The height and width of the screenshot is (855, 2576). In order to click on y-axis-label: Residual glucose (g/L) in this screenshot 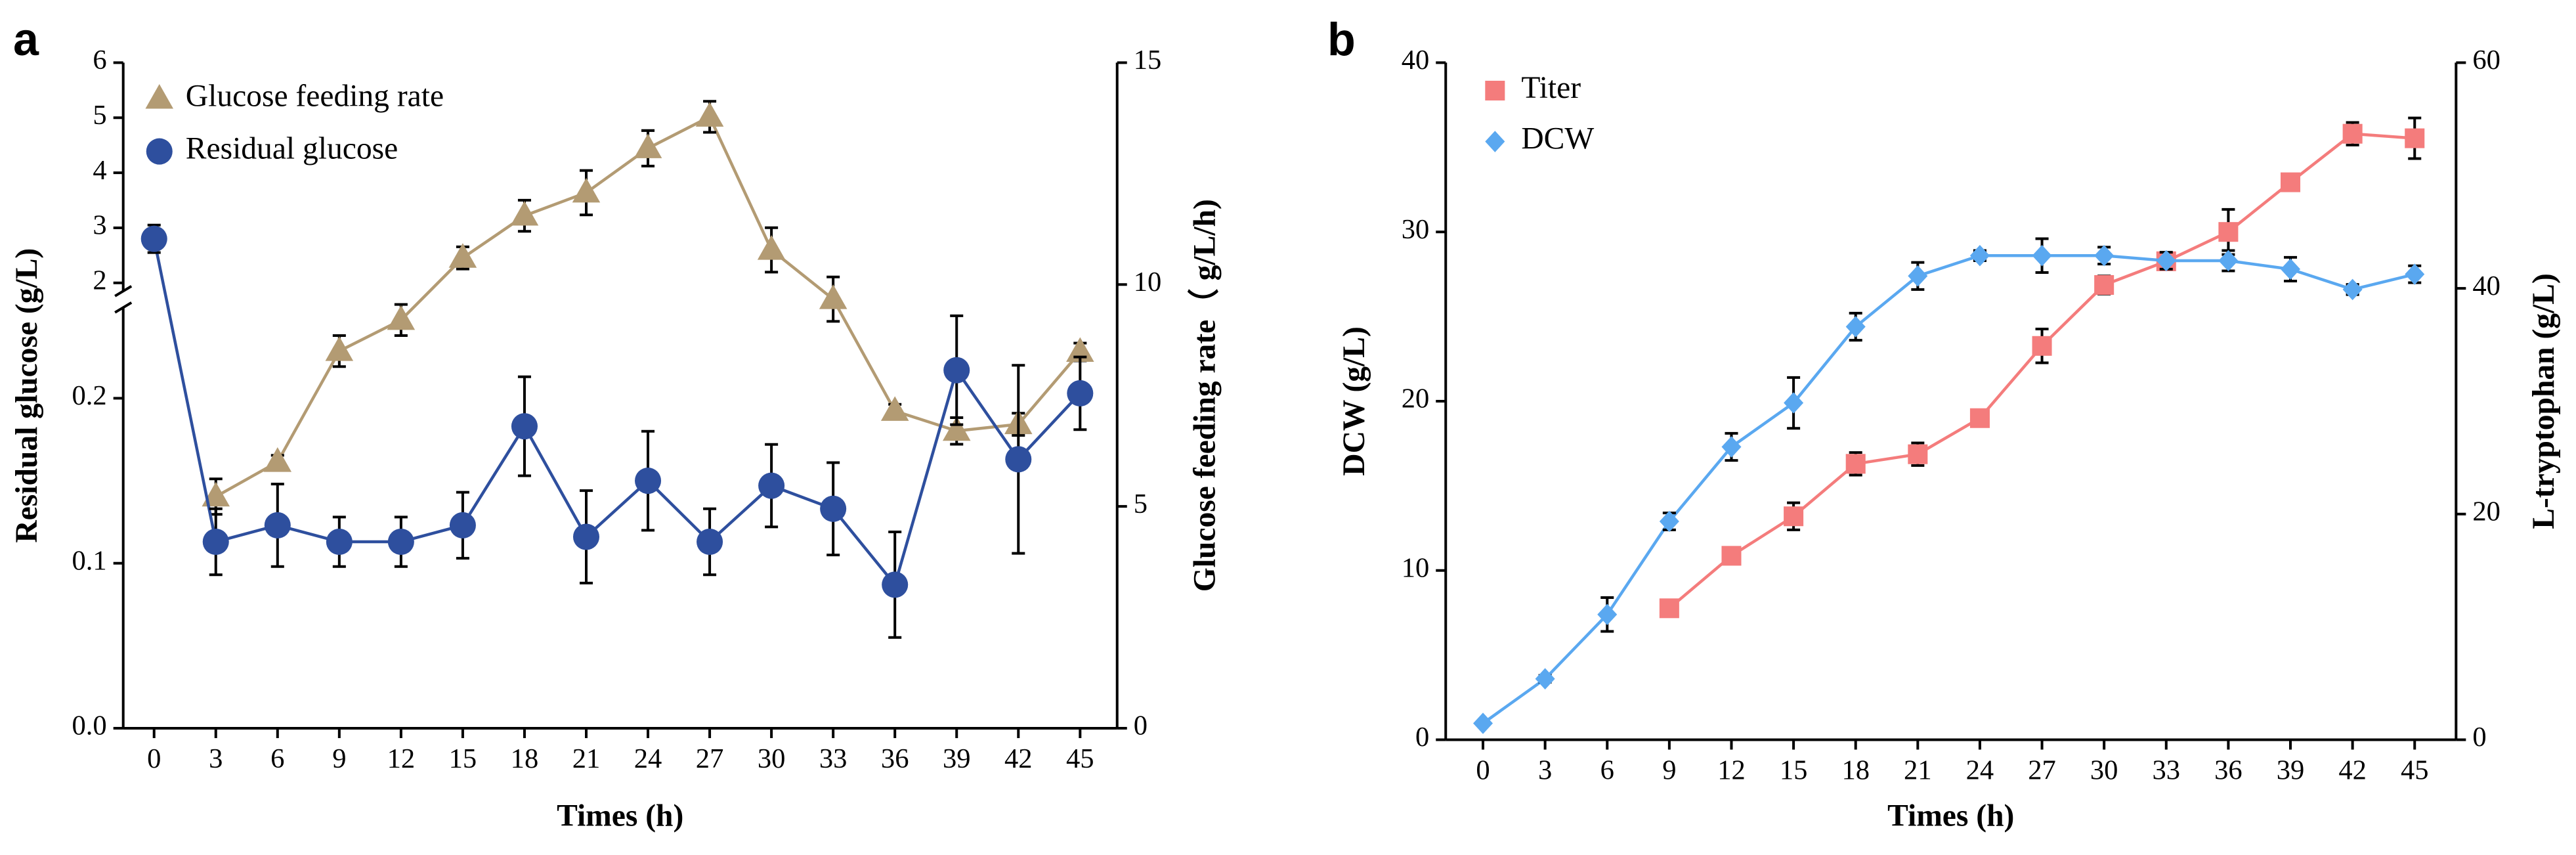, I will do `click(27, 395)`.